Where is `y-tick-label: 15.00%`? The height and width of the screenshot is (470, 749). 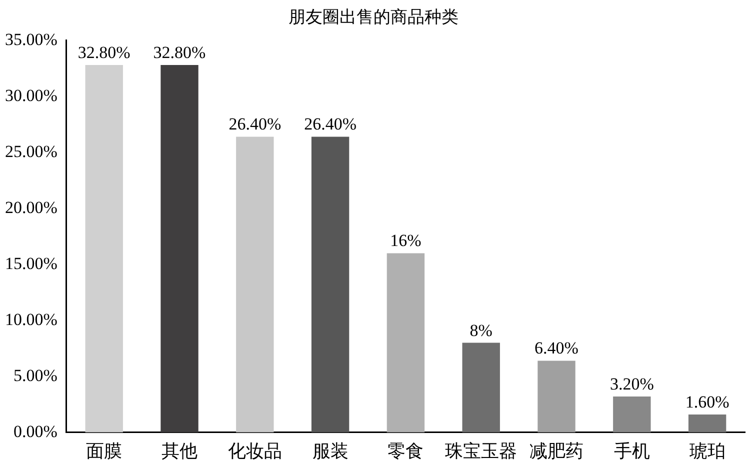
y-tick-label: 15.00% is located at coordinates (31, 263).